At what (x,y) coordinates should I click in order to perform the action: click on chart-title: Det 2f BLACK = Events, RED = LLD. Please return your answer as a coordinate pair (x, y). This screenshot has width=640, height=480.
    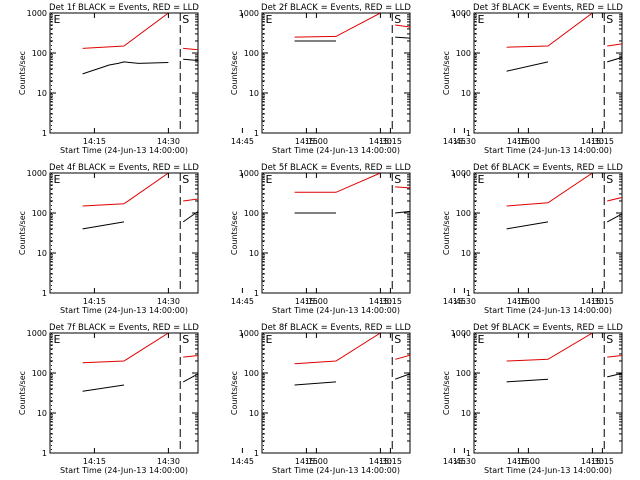
    Looking at the image, I should click on (336, 8).